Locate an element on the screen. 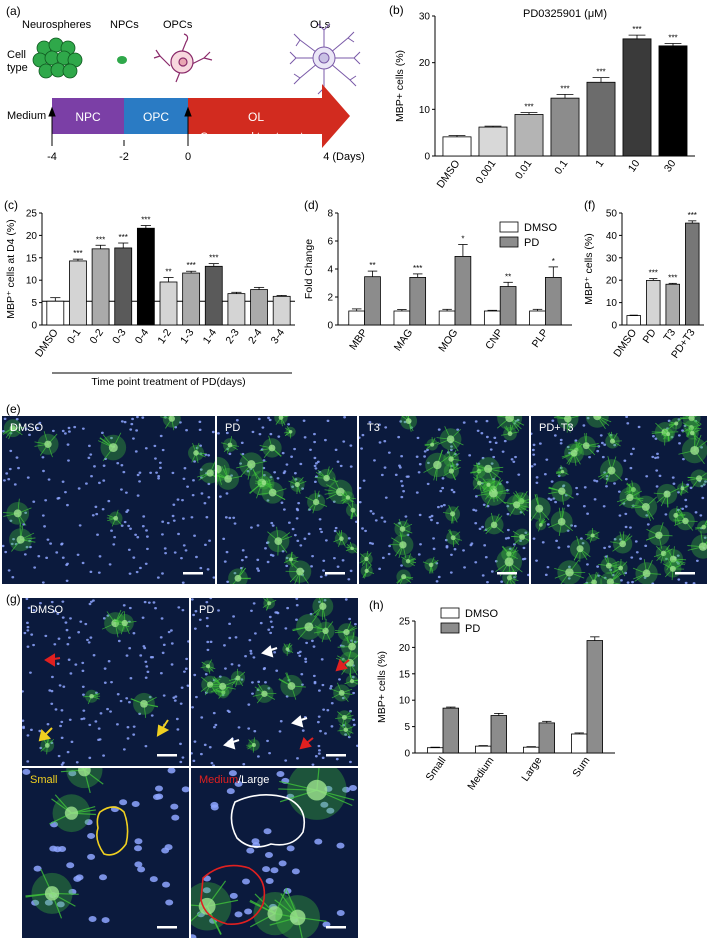 Image resolution: width=709 pixels, height=939 pixels. chart-b-ylabel: MBP+ cells (%) is located at coordinates (400, 86).